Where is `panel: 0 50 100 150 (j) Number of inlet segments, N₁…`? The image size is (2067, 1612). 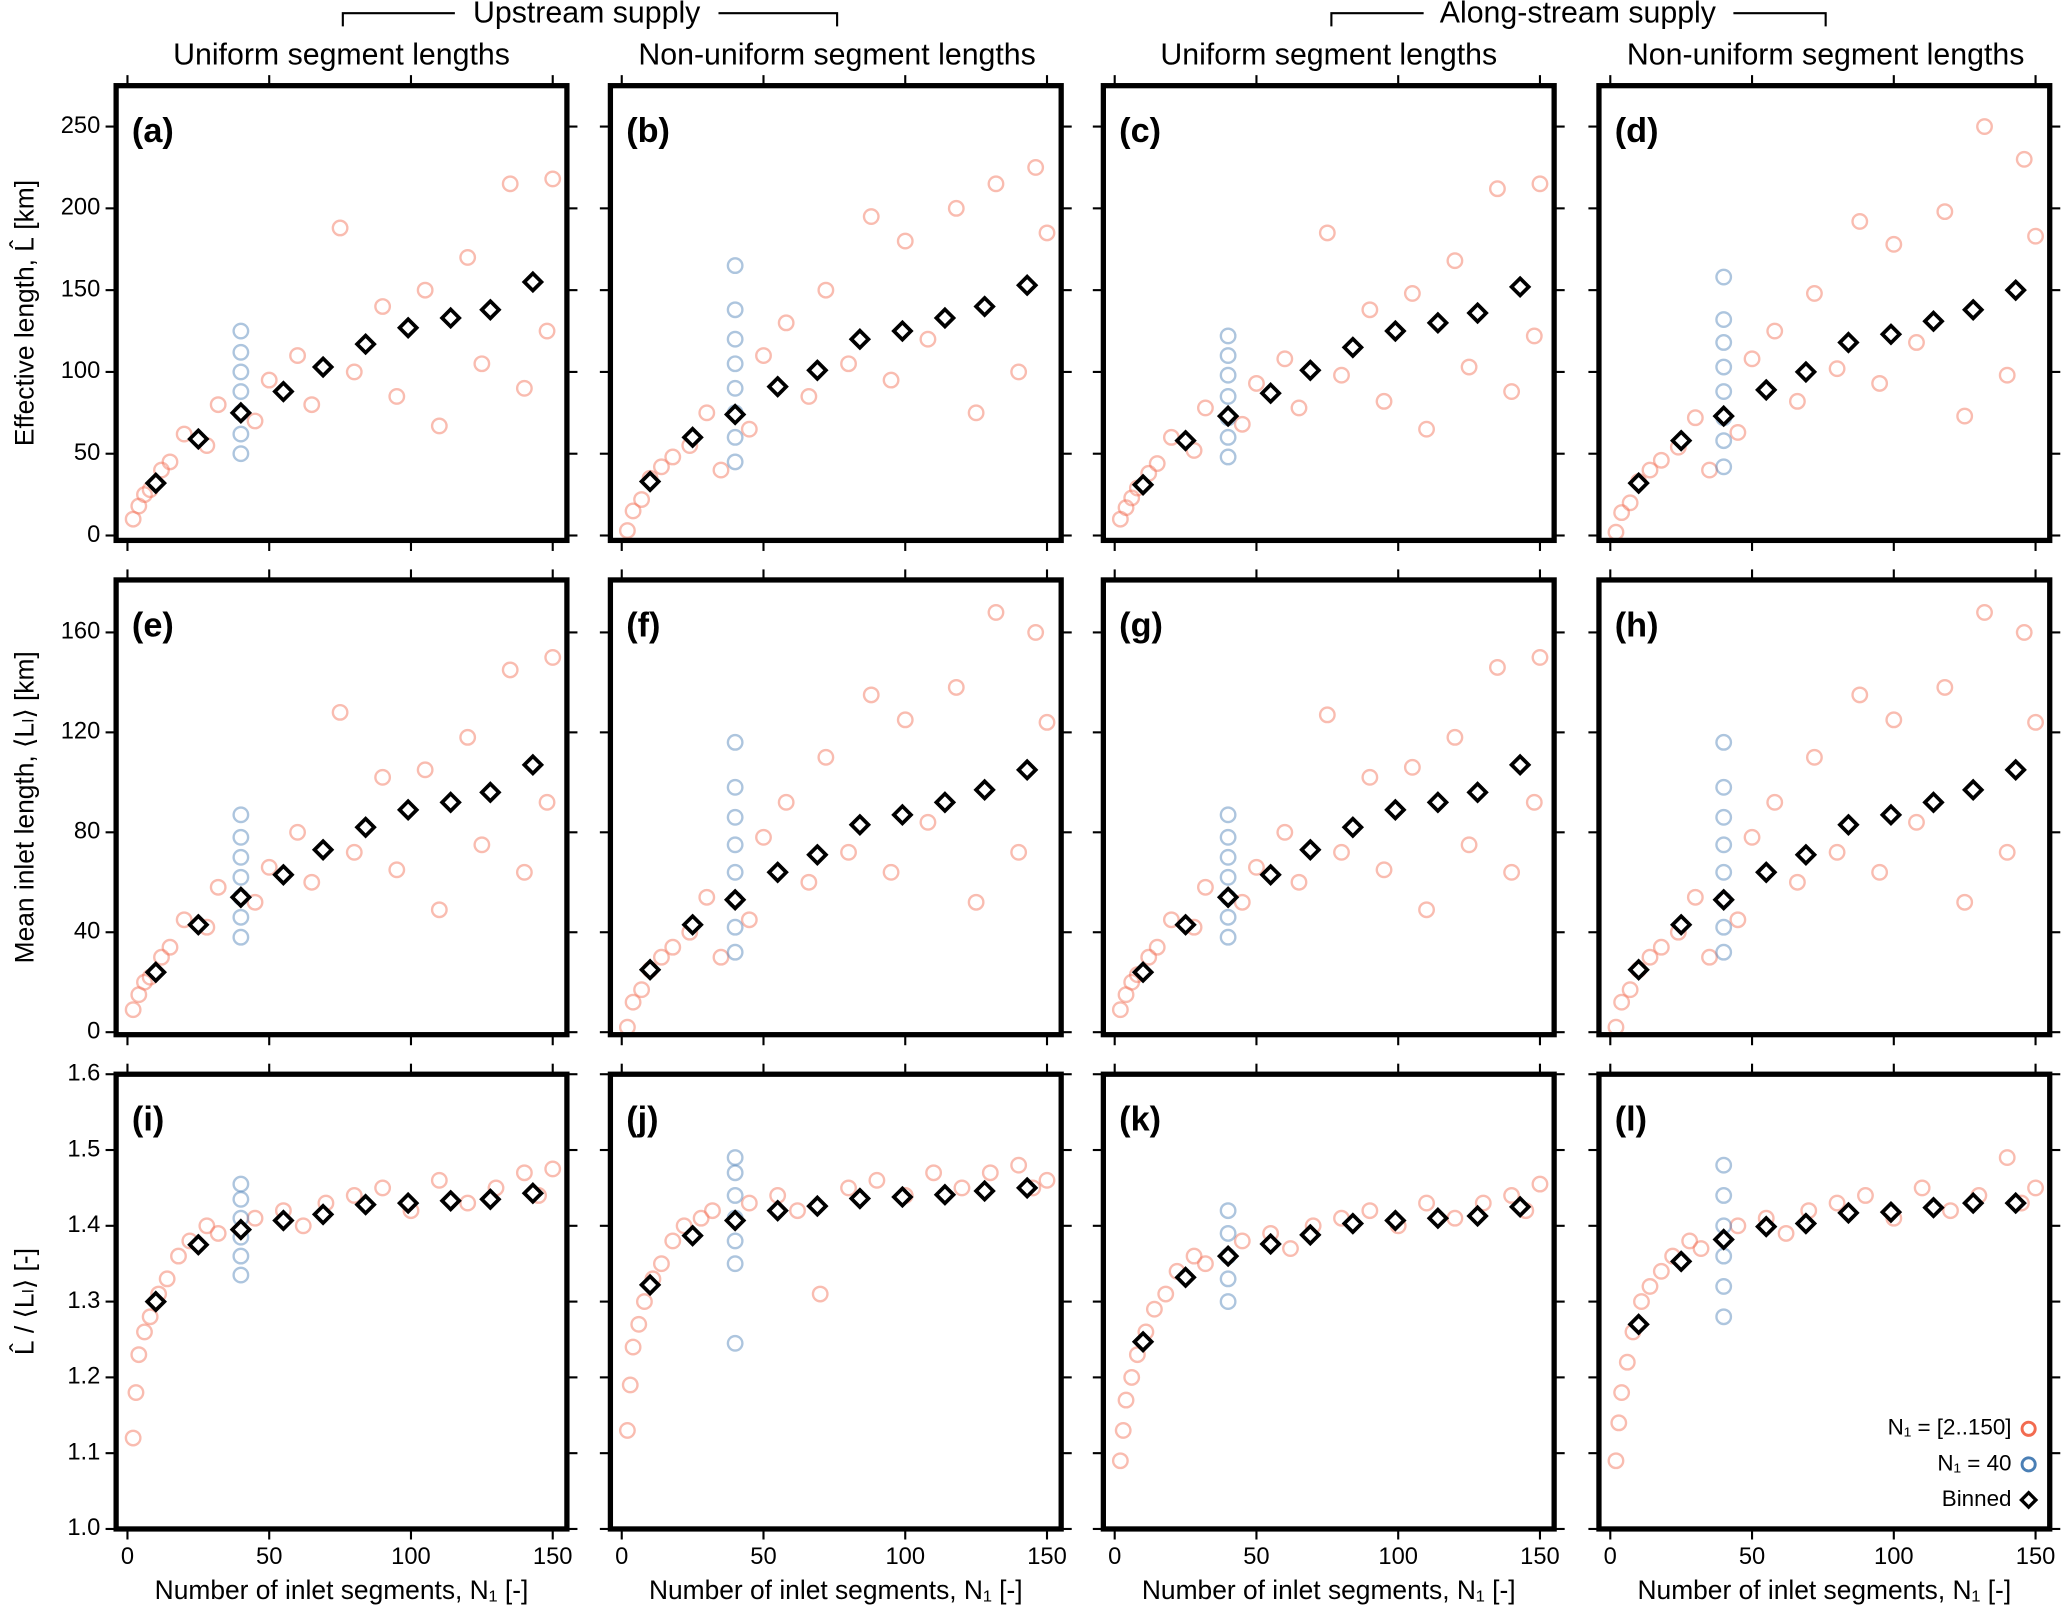
panel: 0 50 100 150 (j) Number of inlet segments, N₁… is located at coordinates (835, 1334).